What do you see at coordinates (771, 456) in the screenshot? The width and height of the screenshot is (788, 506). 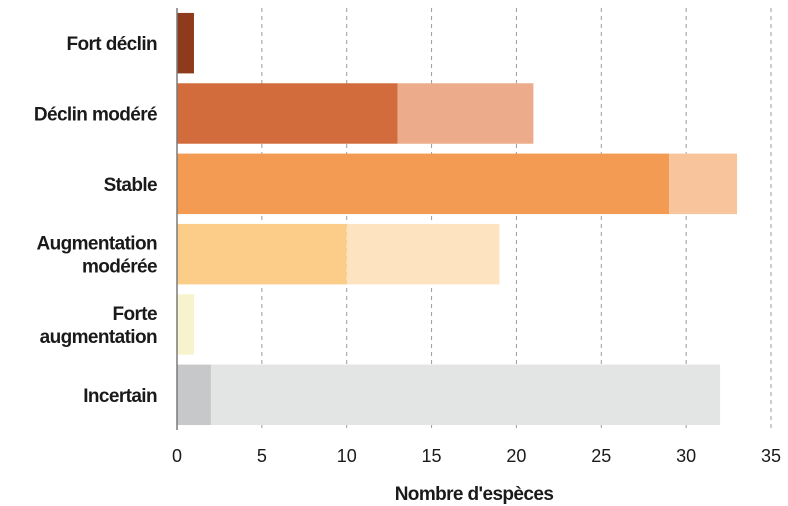 I see `x-tick-label-35: 35` at bounding box center [771, 456].